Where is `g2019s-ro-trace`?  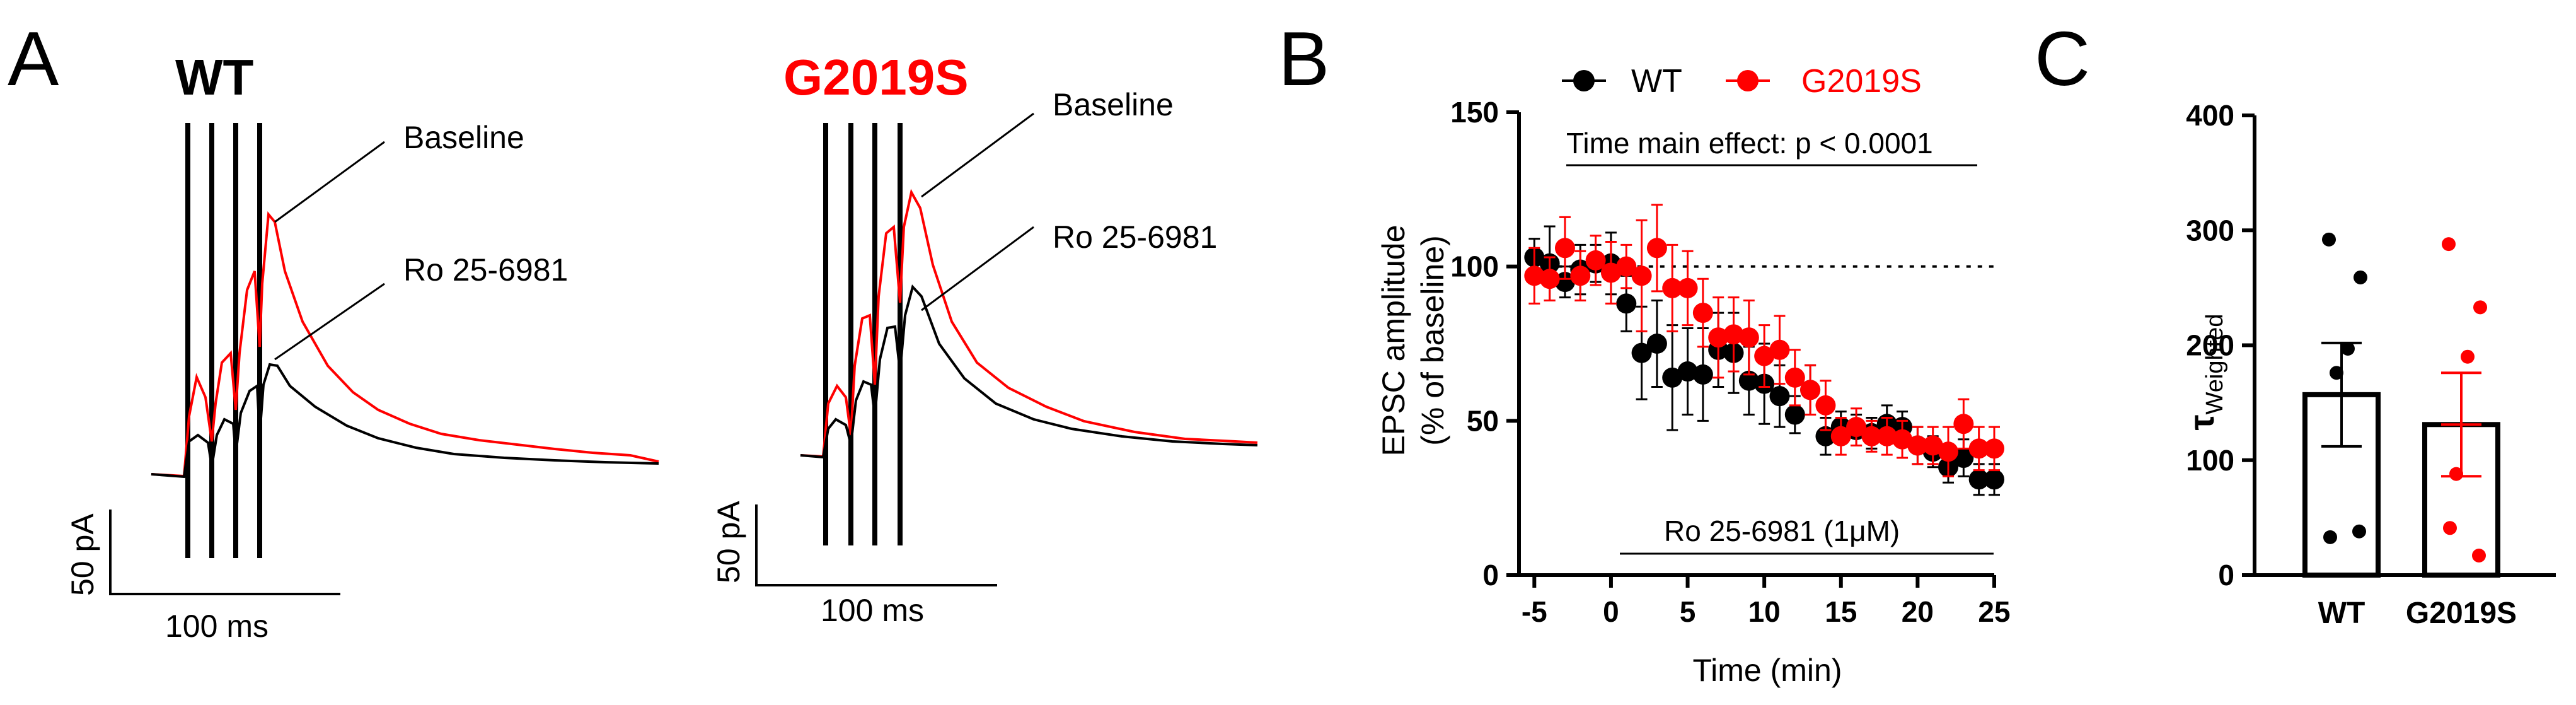
g2019s-ro-trace is located at coordinates (1029, 371).